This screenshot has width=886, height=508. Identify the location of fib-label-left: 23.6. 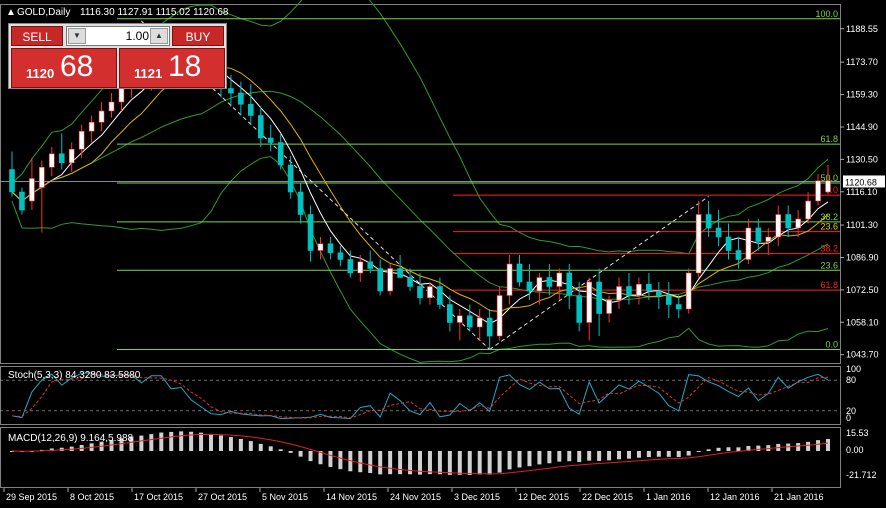
(829, 265).